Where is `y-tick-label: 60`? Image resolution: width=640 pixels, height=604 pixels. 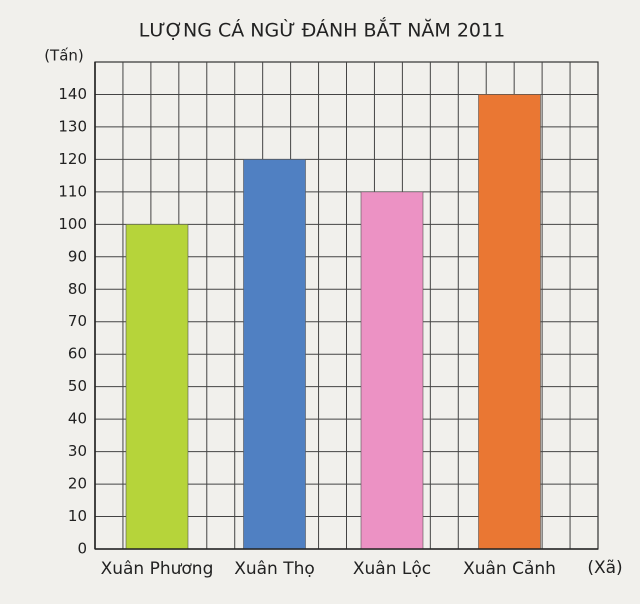 y-tick-label: 60 is located at coordinates (77, 354).